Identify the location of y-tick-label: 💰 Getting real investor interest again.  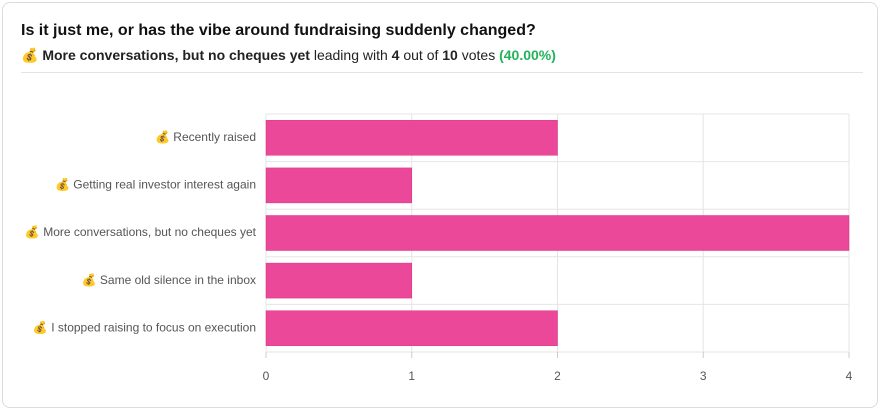
(155, 185).